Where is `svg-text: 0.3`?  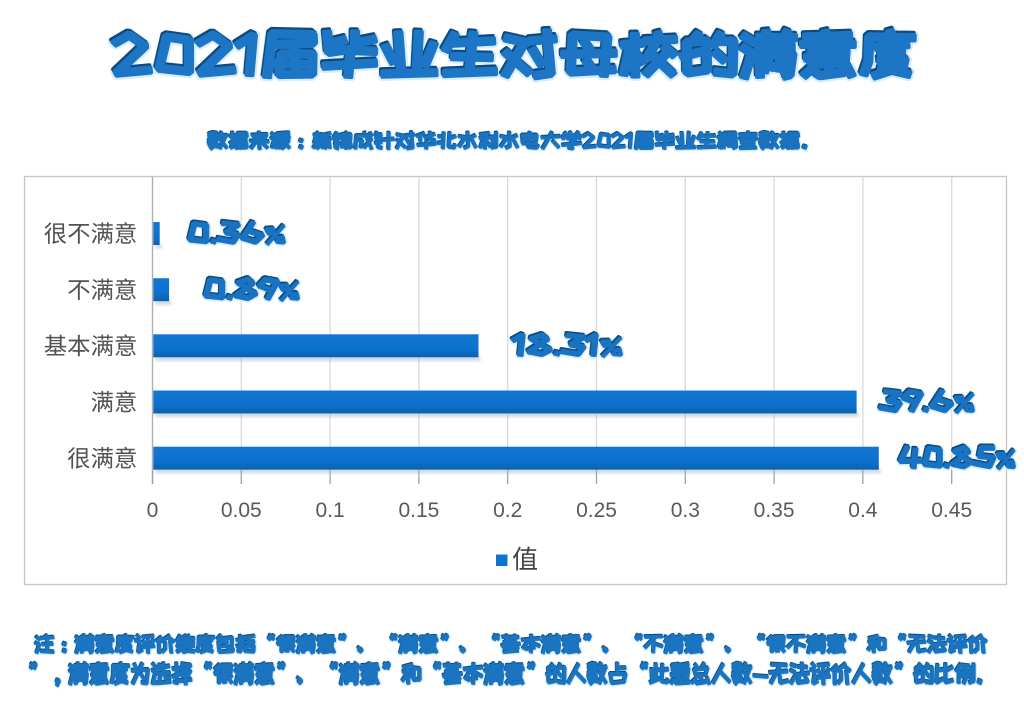 svg-text: 0.3 is located at coordinates (685, 510).